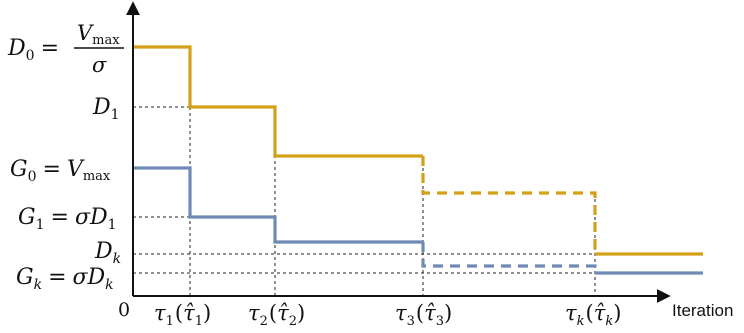 Image resolution: width=744 pixels, height=333 pixels. I want to click on tick-tau3: τ3(τ̂3), so click(423, 315).